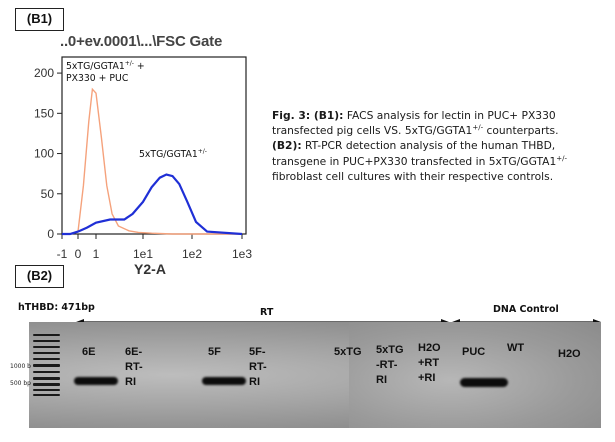 Image resolution: width=615 pixels, height=442 pixels. I want to click on y-tick-label: 200, so click(44, 73).